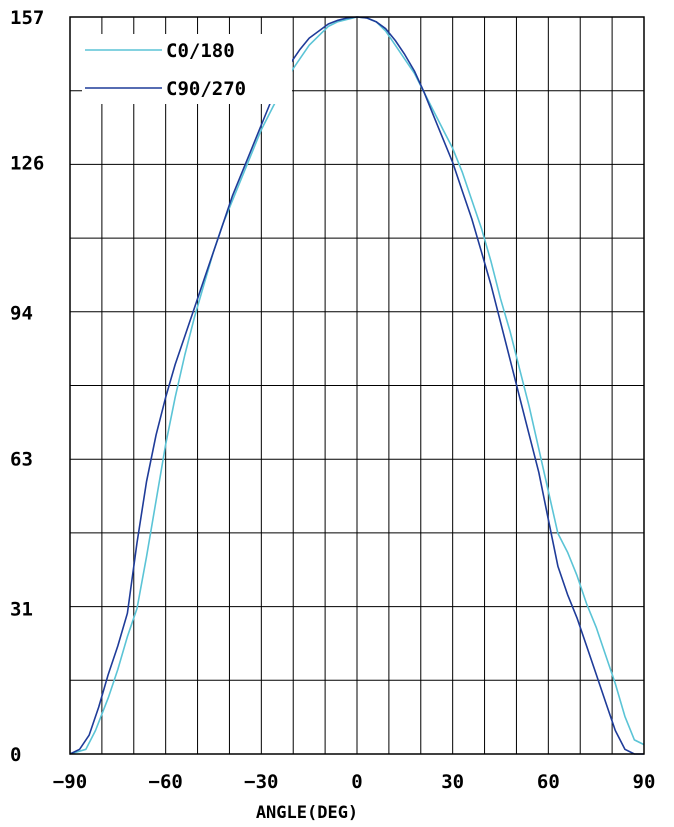 The height and width of the screenshot is (827, 674). I want to click on y-tick-labels: 0 31 63 94 126 157, so click(27, 386).